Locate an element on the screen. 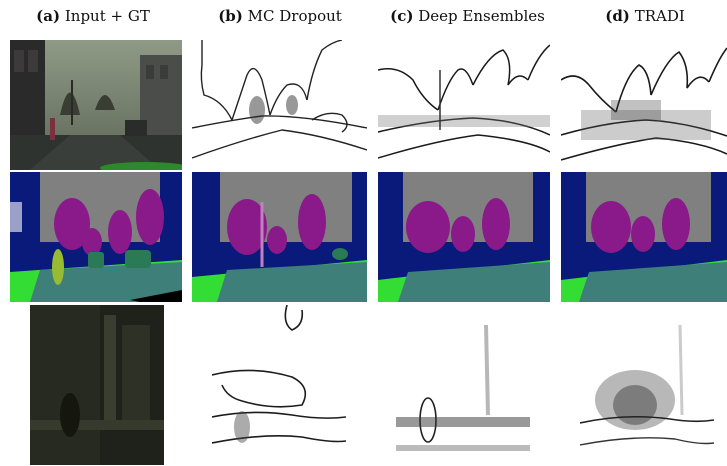 The image size is (727, 466). column-title-d: TRADI is located at coordinates (659, 16).